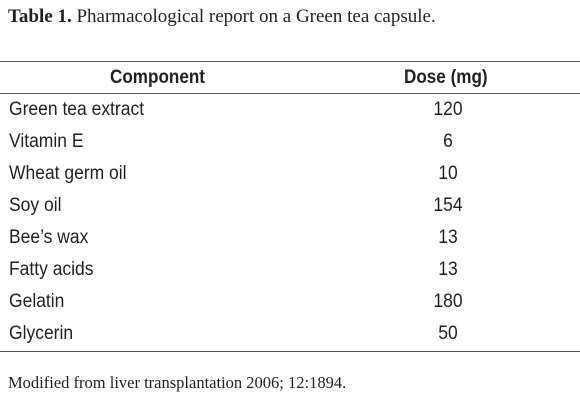  Describe the element at coordinates (446, 77) in the screenshot. I see `column-header-dose: Dose (mg)` at that location.